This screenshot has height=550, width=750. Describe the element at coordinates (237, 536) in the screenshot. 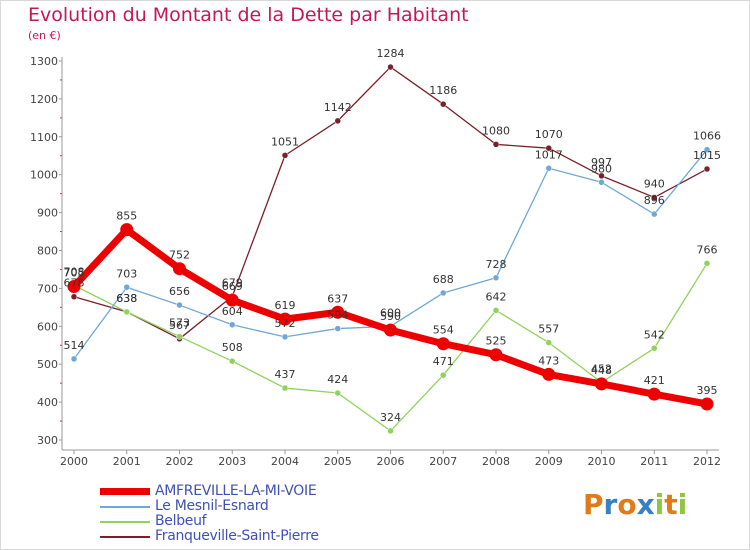

I see `legend-label: Franqueville-Saint-Pierre` at that location.